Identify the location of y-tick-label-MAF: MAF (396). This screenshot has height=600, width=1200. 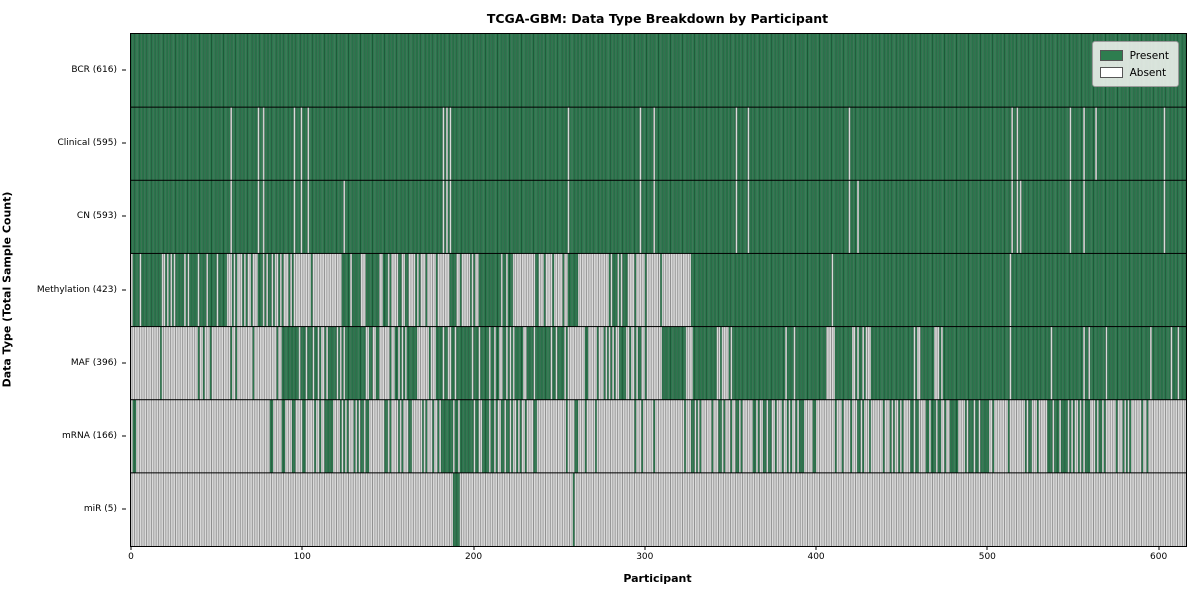
(93, 362).